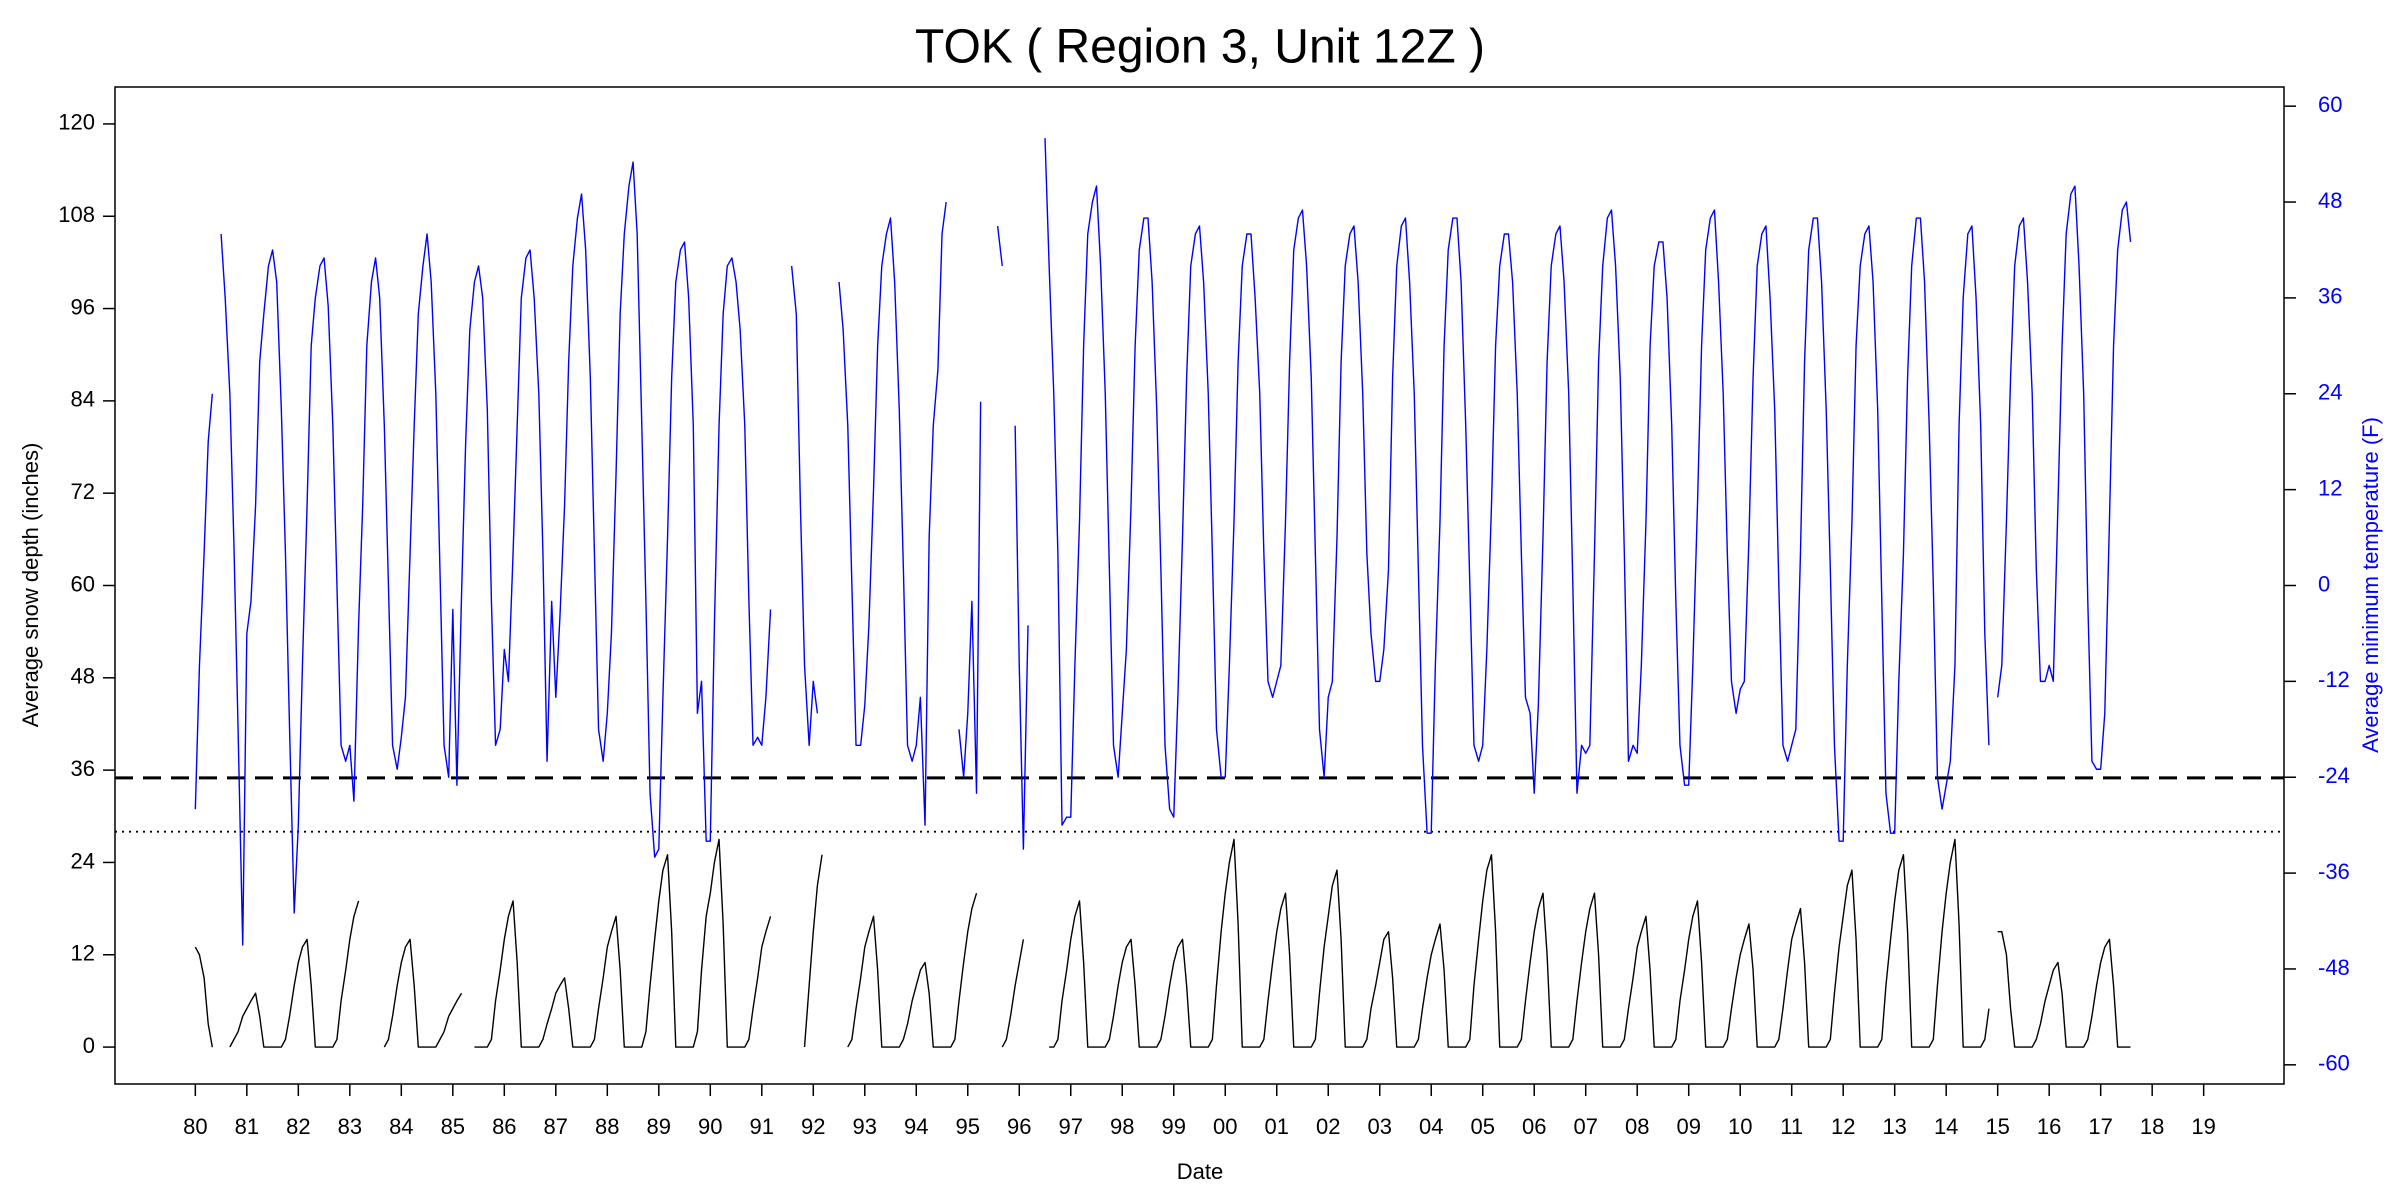 This screenshot has width=2400, height=1200. I want to click on y-tick-label: 0, so click(89, 1045).